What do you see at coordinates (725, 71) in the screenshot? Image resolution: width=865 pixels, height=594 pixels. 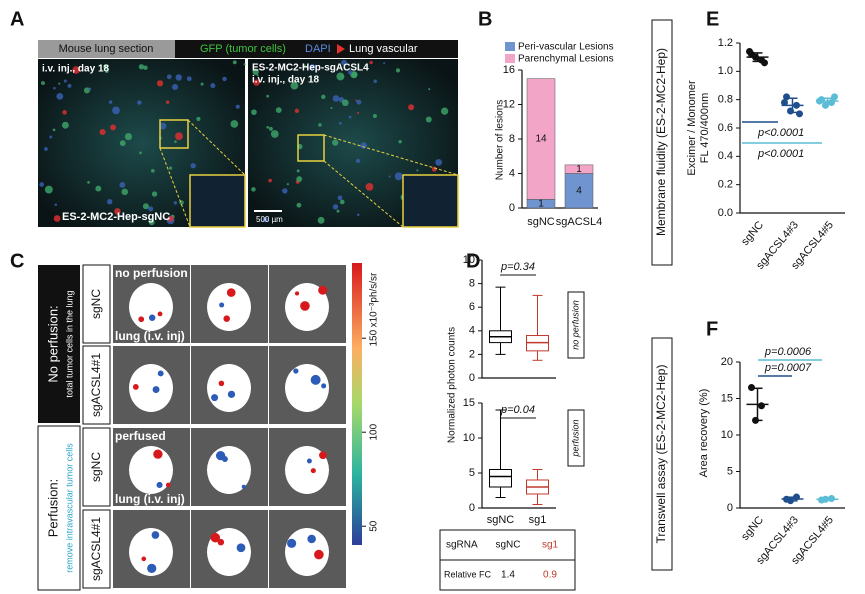 I see `y-tick-label: 1.0` at bounding box center [725, 71].